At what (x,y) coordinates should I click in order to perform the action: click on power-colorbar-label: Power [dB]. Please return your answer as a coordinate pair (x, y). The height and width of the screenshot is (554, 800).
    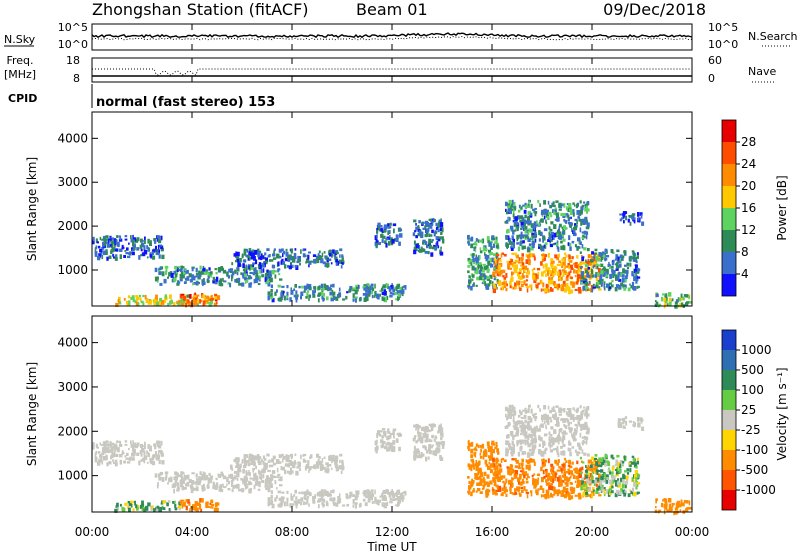
    Looking at the image, I should click on (782, 207).